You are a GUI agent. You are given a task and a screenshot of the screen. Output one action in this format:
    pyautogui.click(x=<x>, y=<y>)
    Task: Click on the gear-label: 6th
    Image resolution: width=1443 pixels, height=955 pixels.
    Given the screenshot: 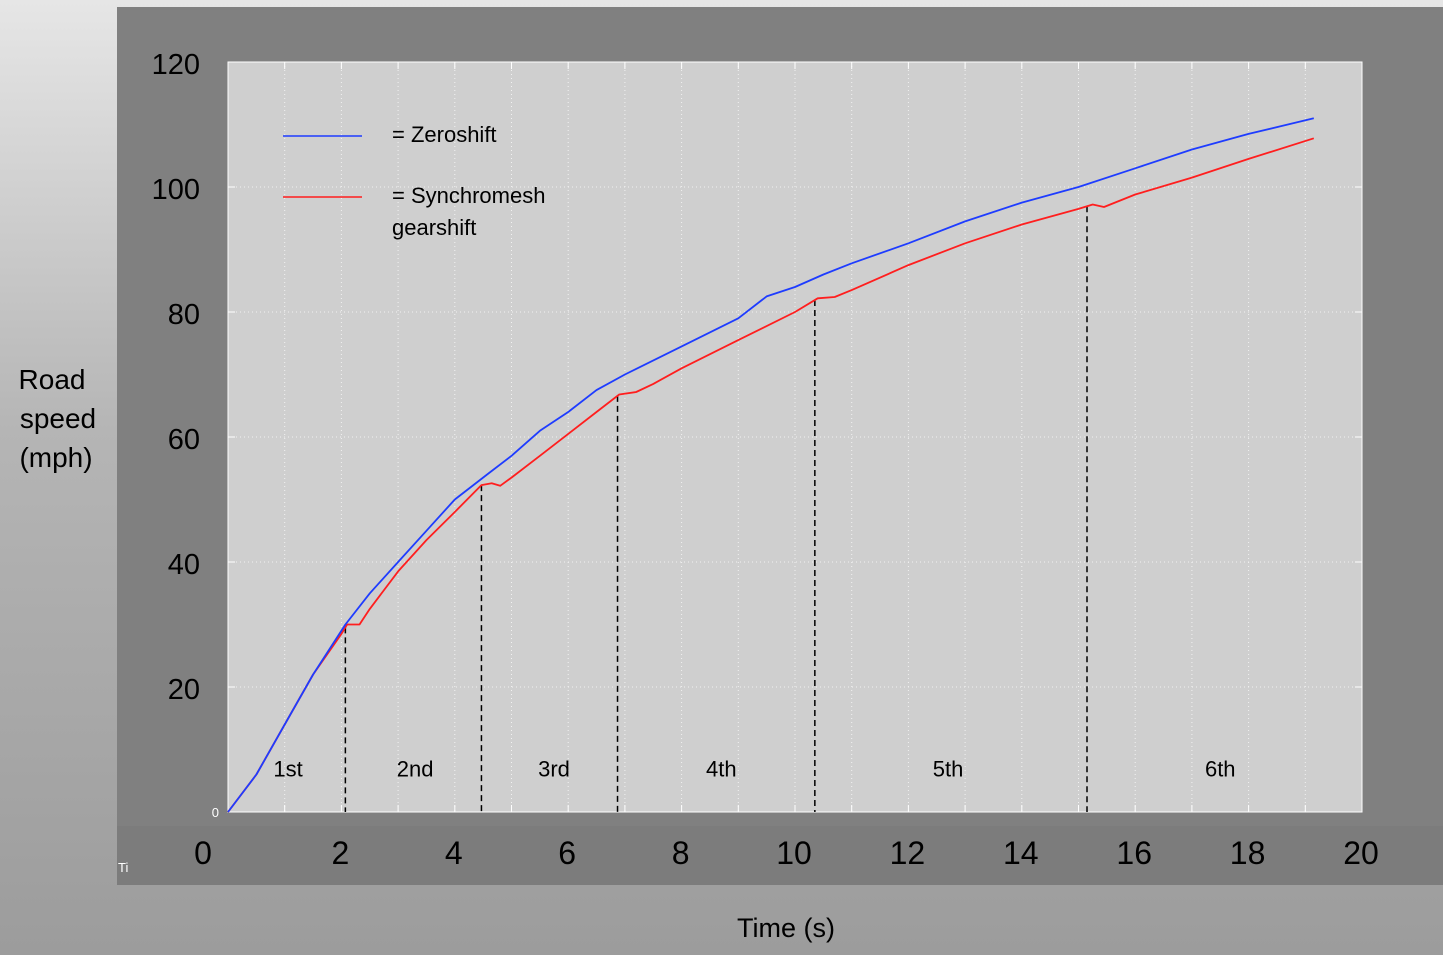 What is the action you would take?
    pyautogui.click(x=1220, y=768)
    